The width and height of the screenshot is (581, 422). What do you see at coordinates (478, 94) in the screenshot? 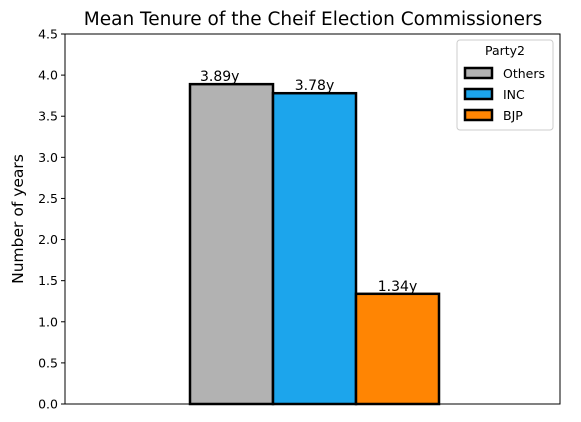
I see `legend-swatch-inc` at bounding box center [478, 94].